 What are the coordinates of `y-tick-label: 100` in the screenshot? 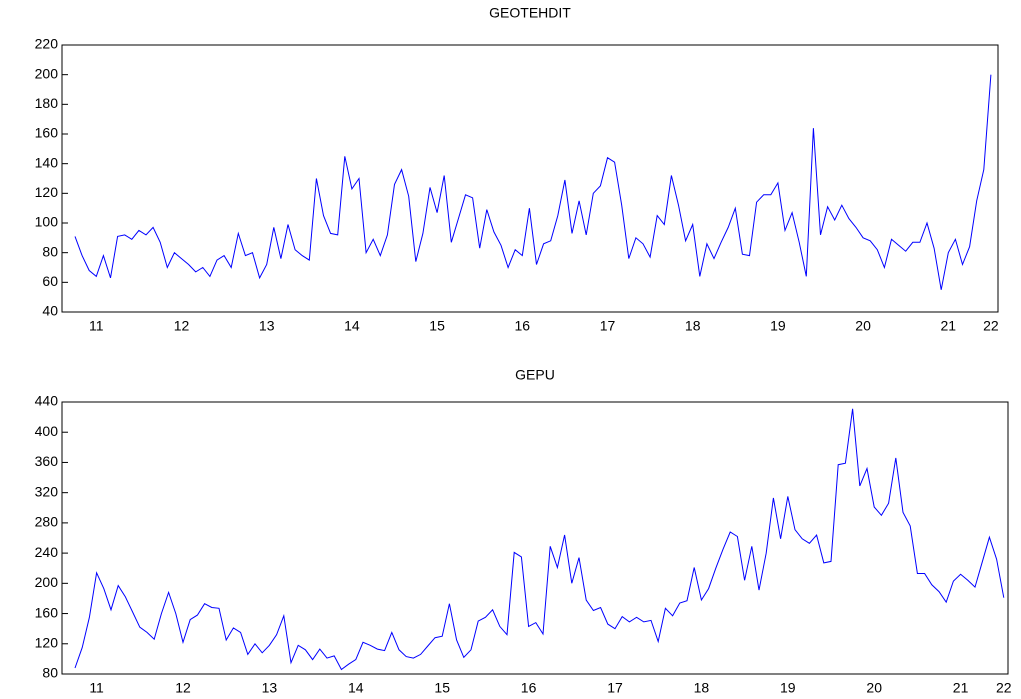 It's located at (47, 222).